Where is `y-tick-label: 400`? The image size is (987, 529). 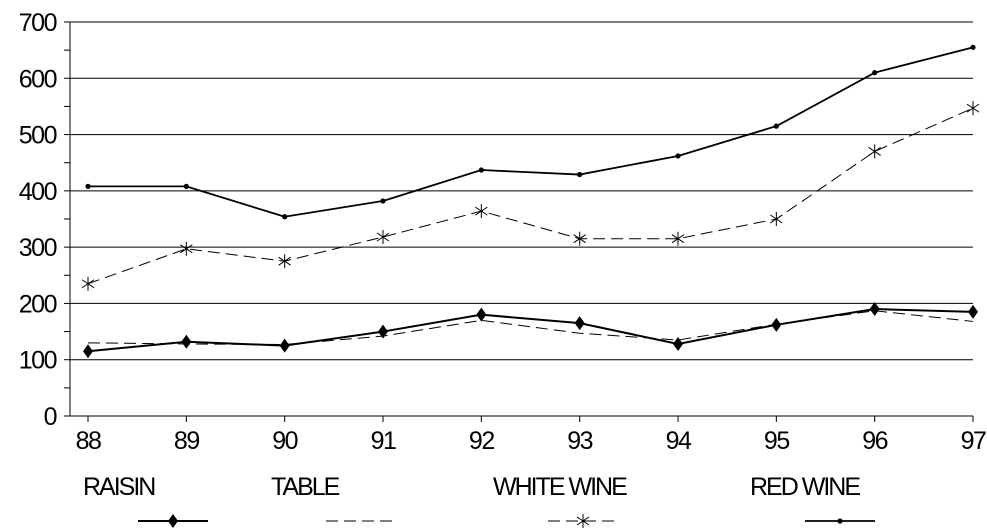 y-tick-label: 400 is located at coordinates (38, 192).